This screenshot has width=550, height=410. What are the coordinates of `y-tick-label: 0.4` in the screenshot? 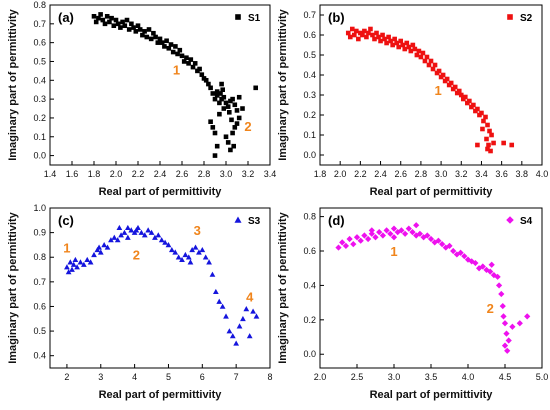 It's located at (309, 285).